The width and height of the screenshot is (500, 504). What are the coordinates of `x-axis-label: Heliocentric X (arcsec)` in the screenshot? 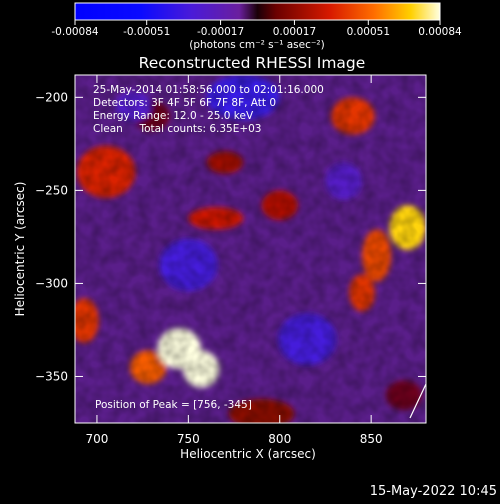 It's located at (248, 454).